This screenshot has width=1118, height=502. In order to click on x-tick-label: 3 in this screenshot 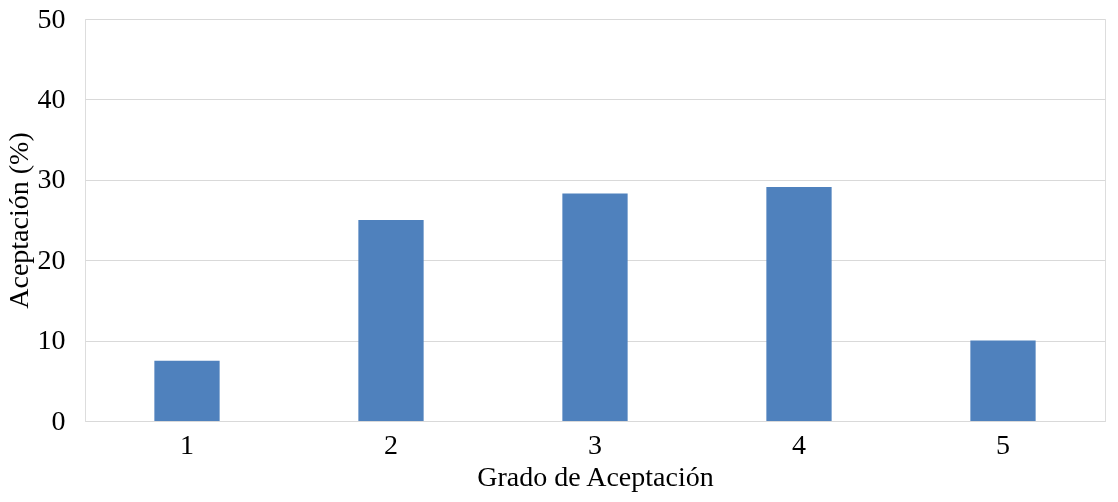, I will do `click(595, 444)`.